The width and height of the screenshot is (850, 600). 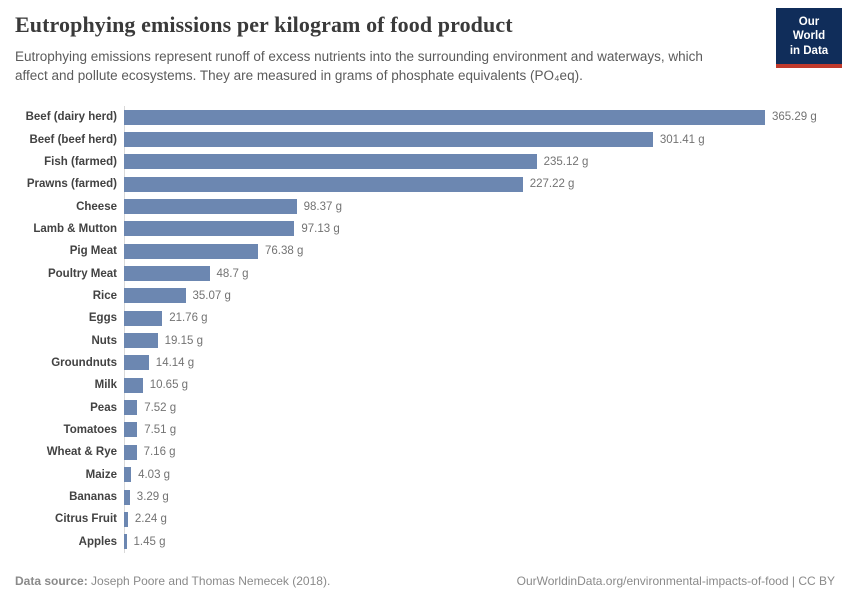 What do you see at coordinates (682, 139) in the screenshot?
I see `value-label: 301.41 g` at bounding box center [682, 139].